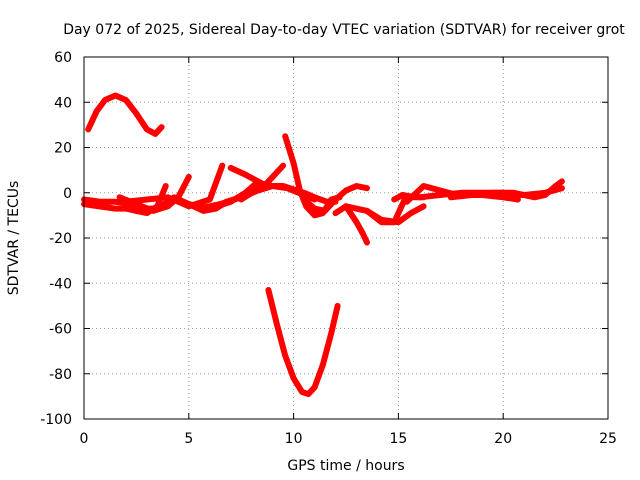  I want to click on series-line-arc-v, so click(527, 189).